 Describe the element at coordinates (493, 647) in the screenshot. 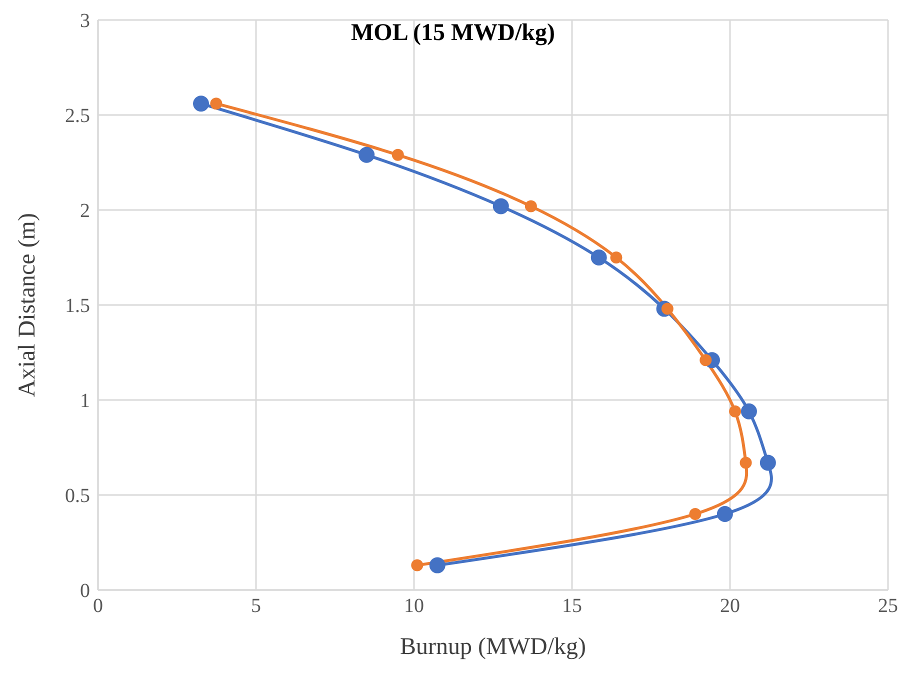

I see `x-axis-title: Burnup (MWD/kg)` at that location.